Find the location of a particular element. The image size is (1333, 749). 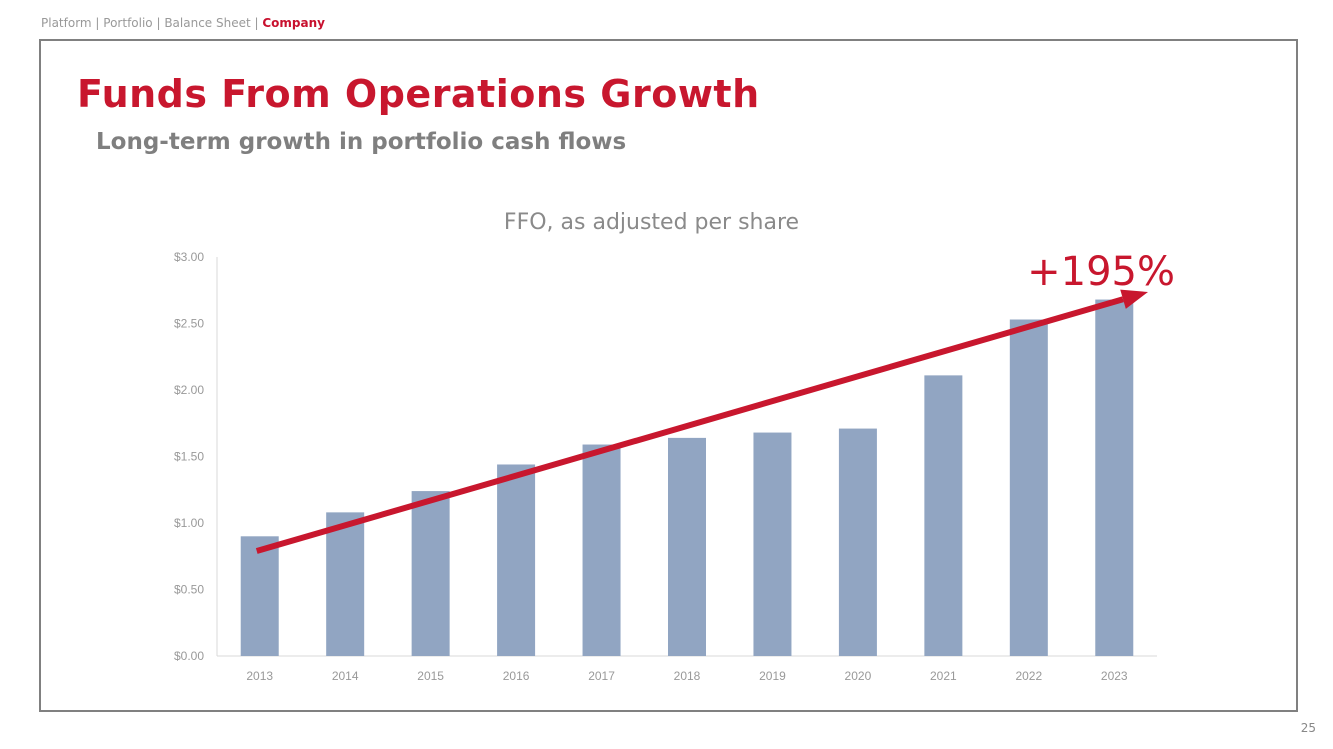

bar-2014 is located at coordinates (345, 584).